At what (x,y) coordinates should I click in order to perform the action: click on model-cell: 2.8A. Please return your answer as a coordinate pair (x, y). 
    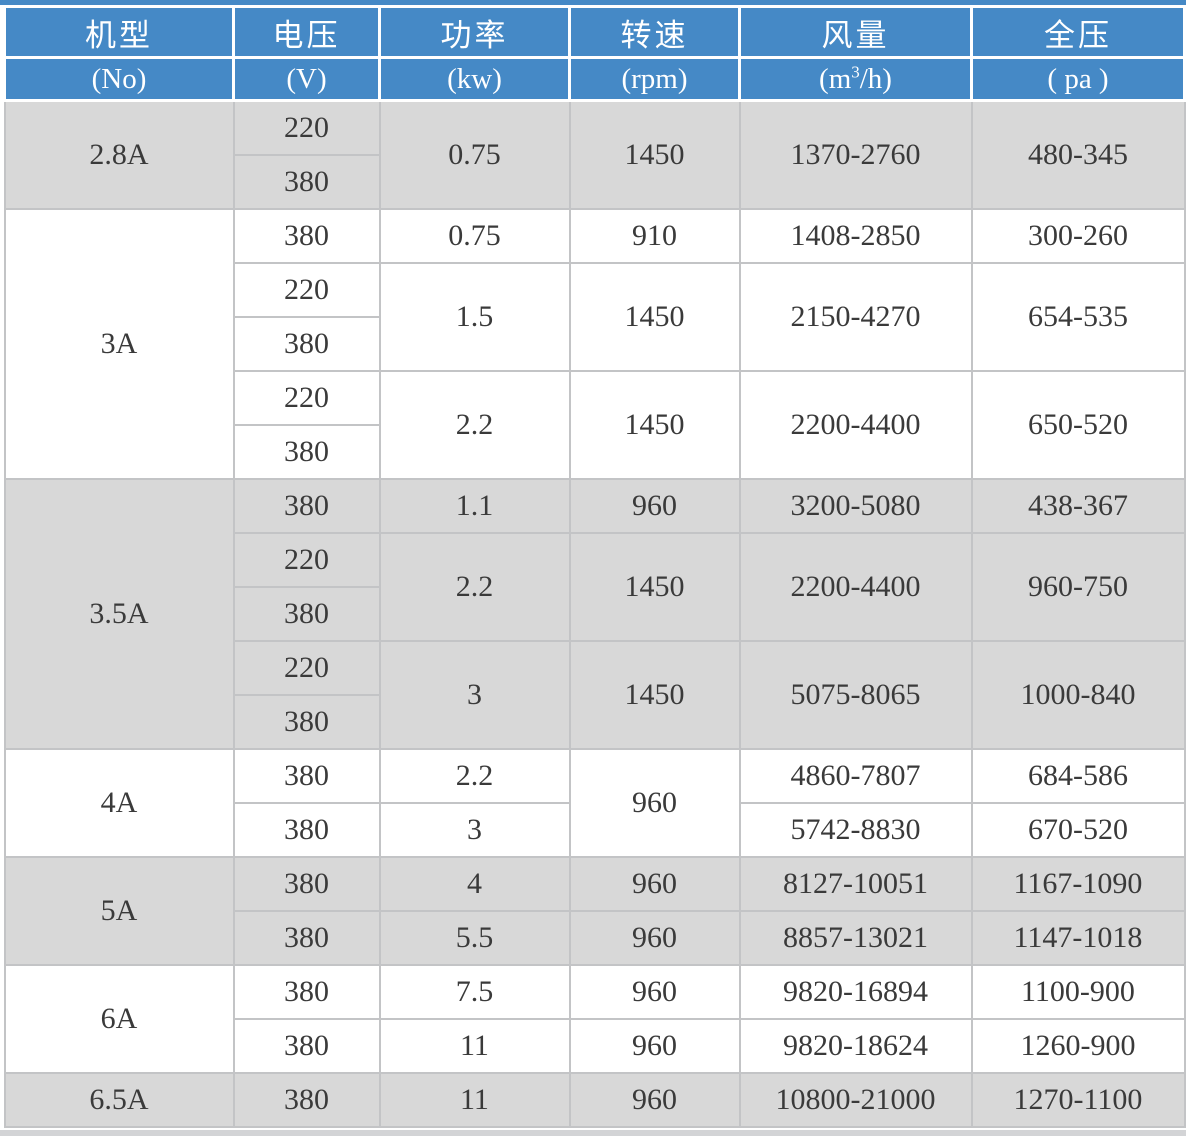
    Looking at the image, I should click on (119, 154).